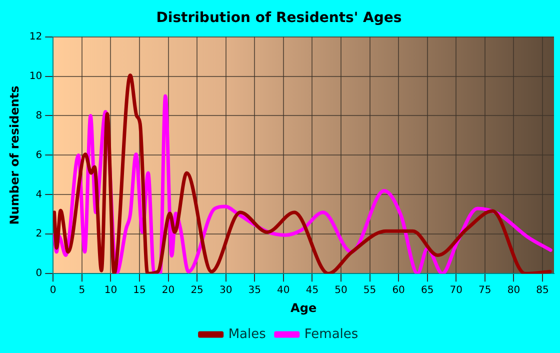 This screenshot has height=353, width=560. Describe the element at coordinates (39, 116) in the screenshot. I see `y-tick-label: 8` at that location.